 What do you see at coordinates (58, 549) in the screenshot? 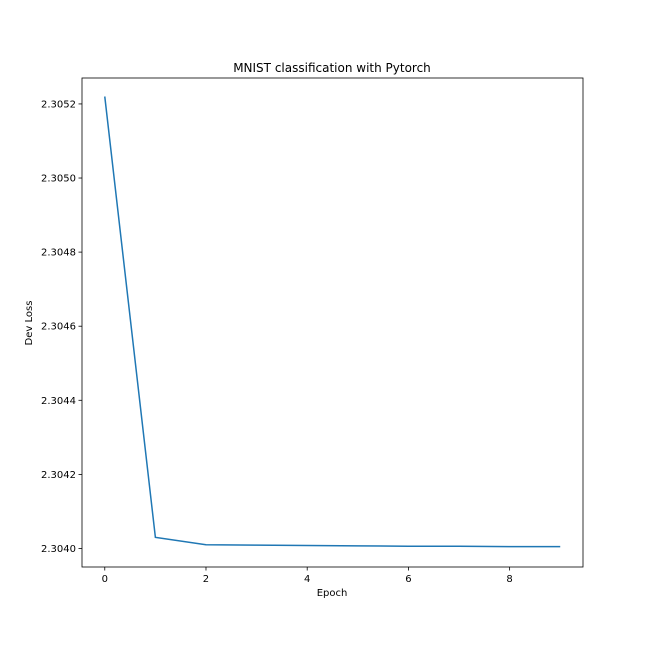
I see `y-tick-label: 2.3040` at bounding box center [58, 549].